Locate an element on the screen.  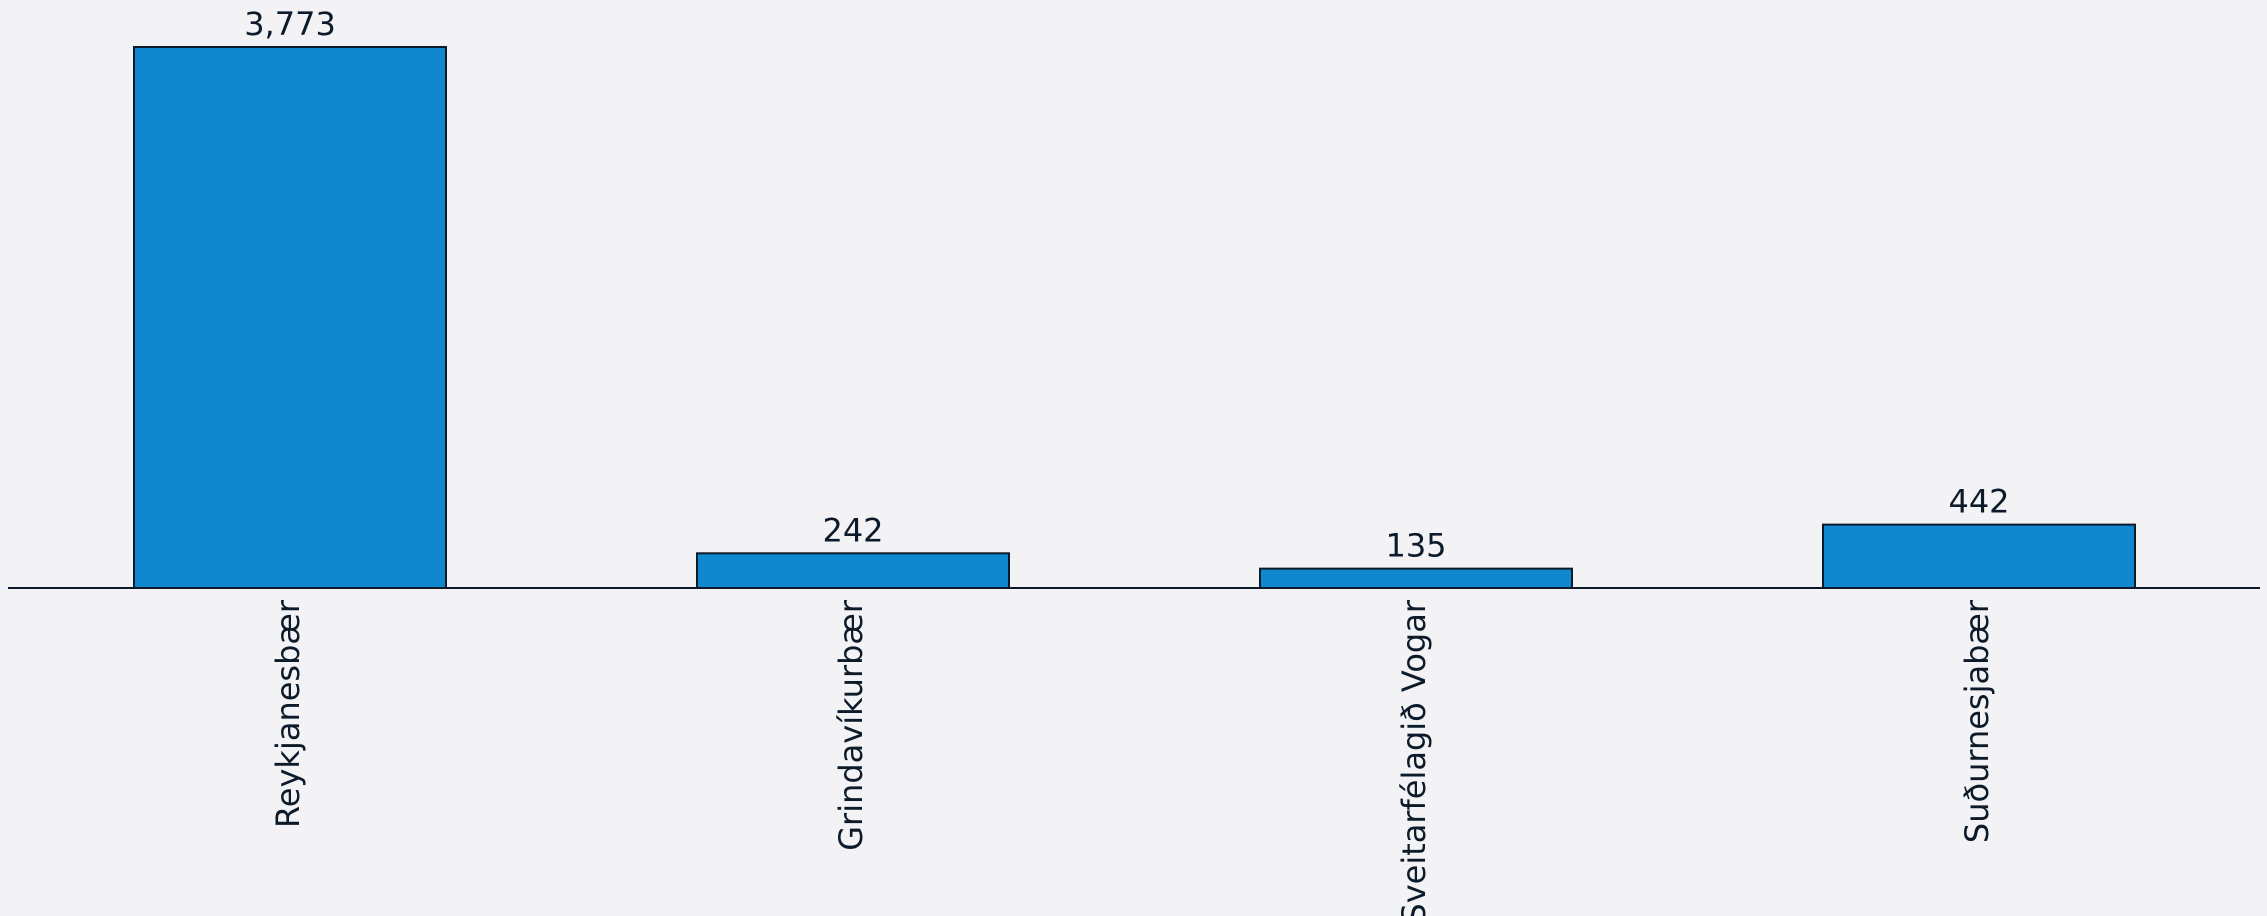
value-label-0: 3,773 is located at coordinates (290, 24).